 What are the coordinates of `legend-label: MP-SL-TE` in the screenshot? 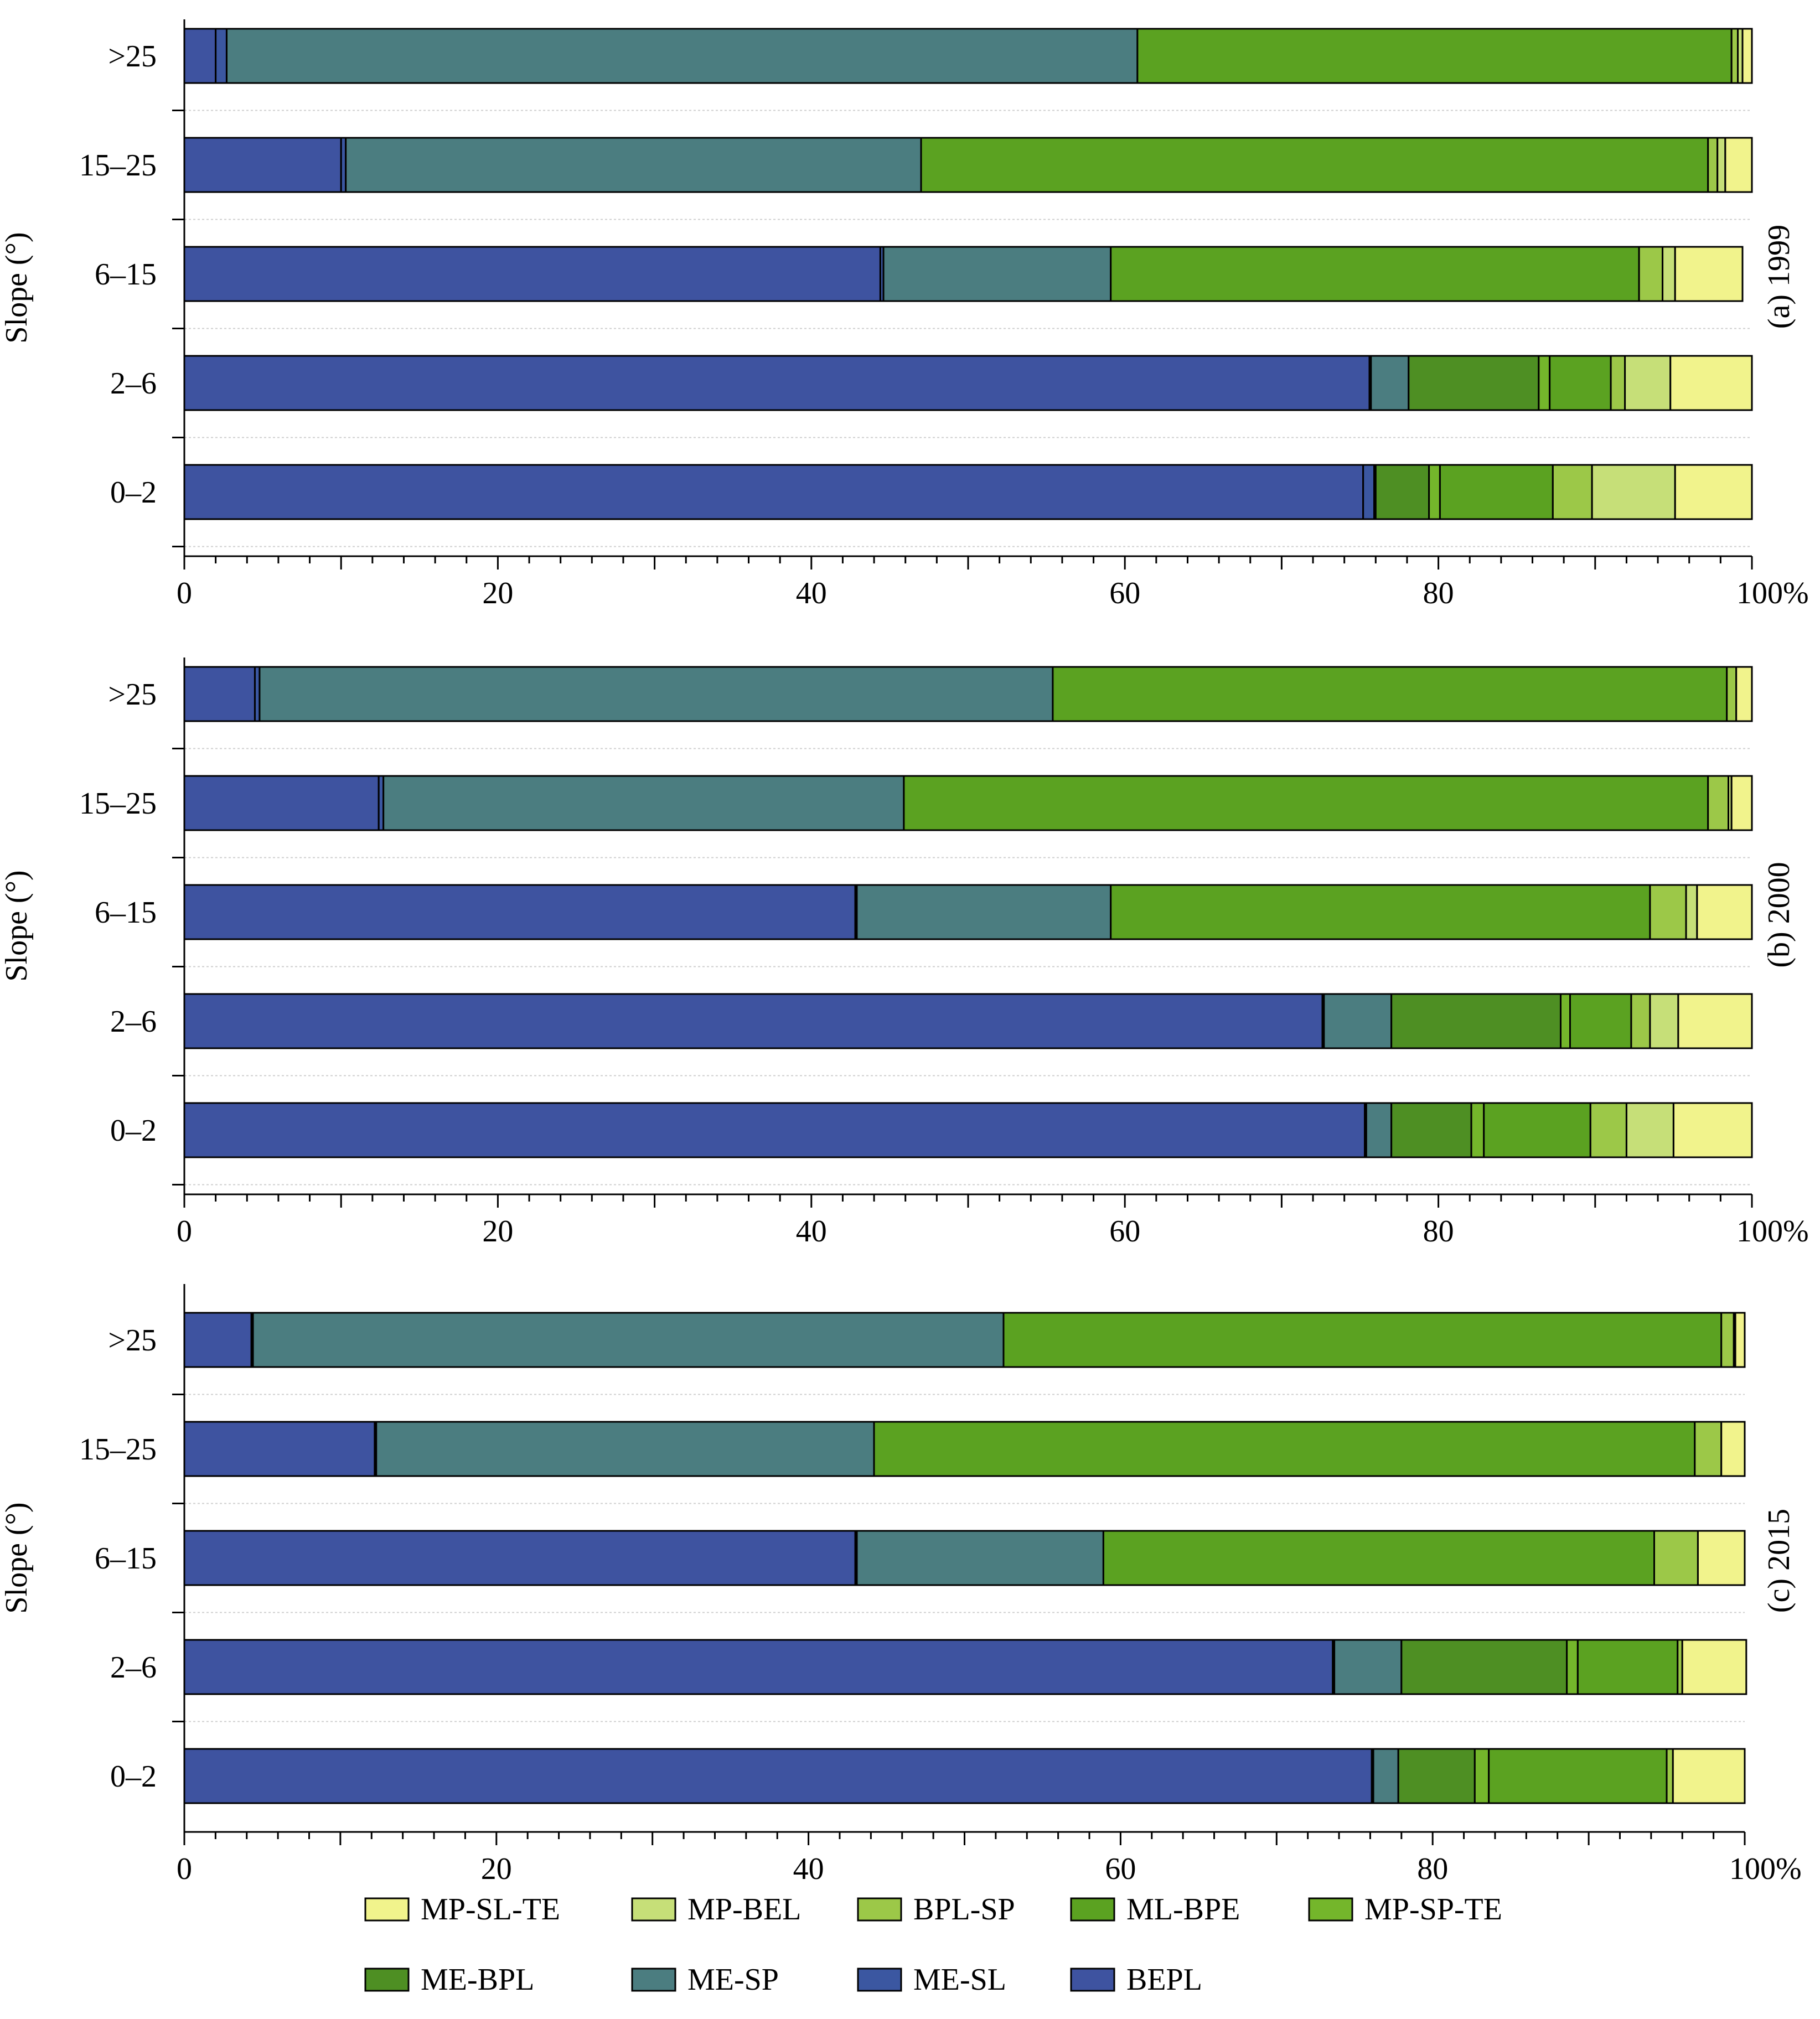 It's located at (491, 1909).